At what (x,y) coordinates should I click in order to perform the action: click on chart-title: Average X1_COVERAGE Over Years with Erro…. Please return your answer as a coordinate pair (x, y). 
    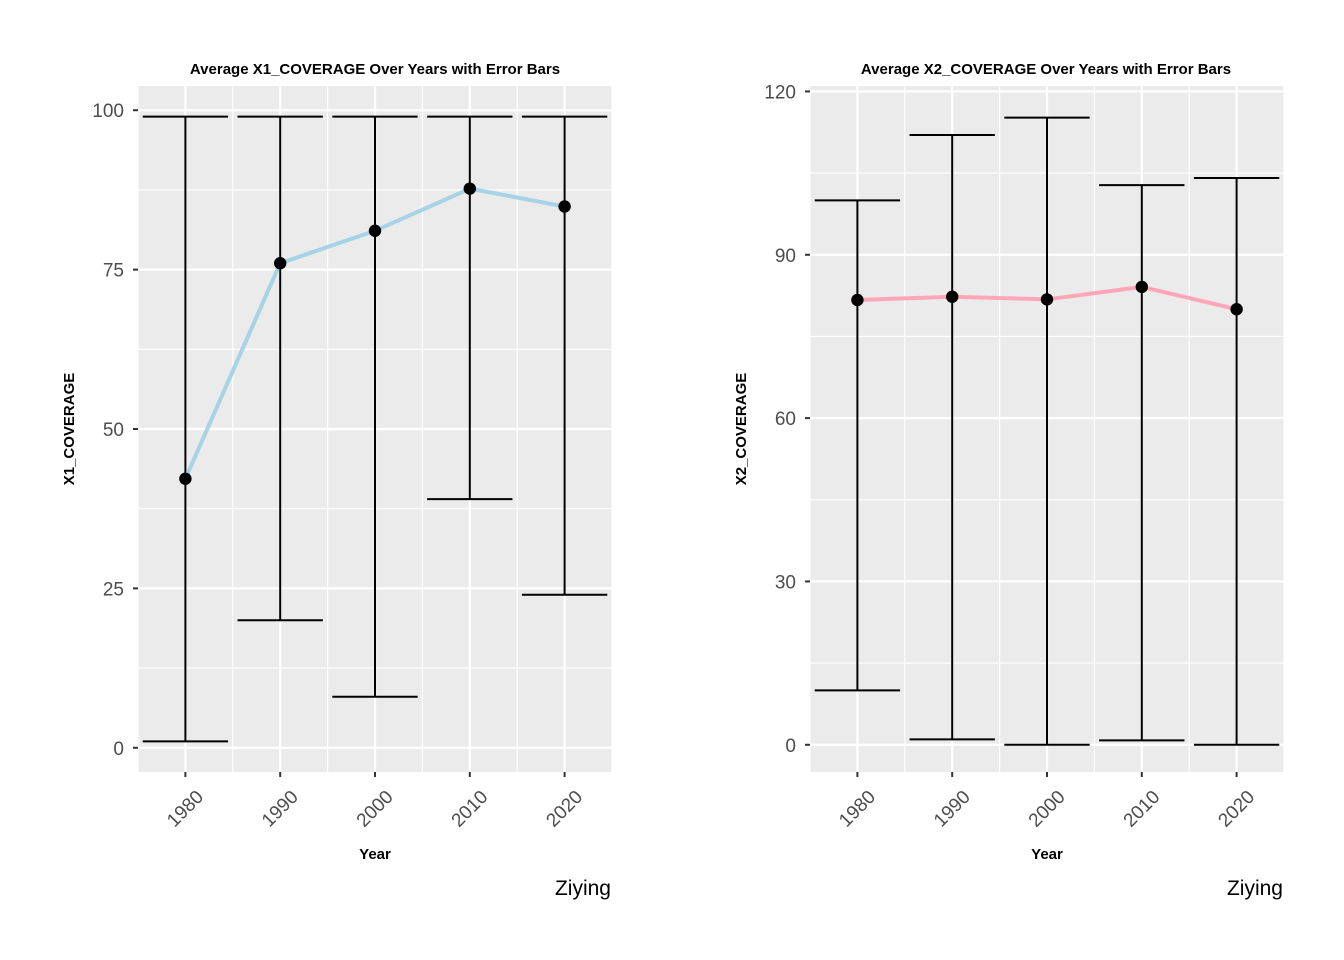
    Looking at the image, I should click on (375, 69).